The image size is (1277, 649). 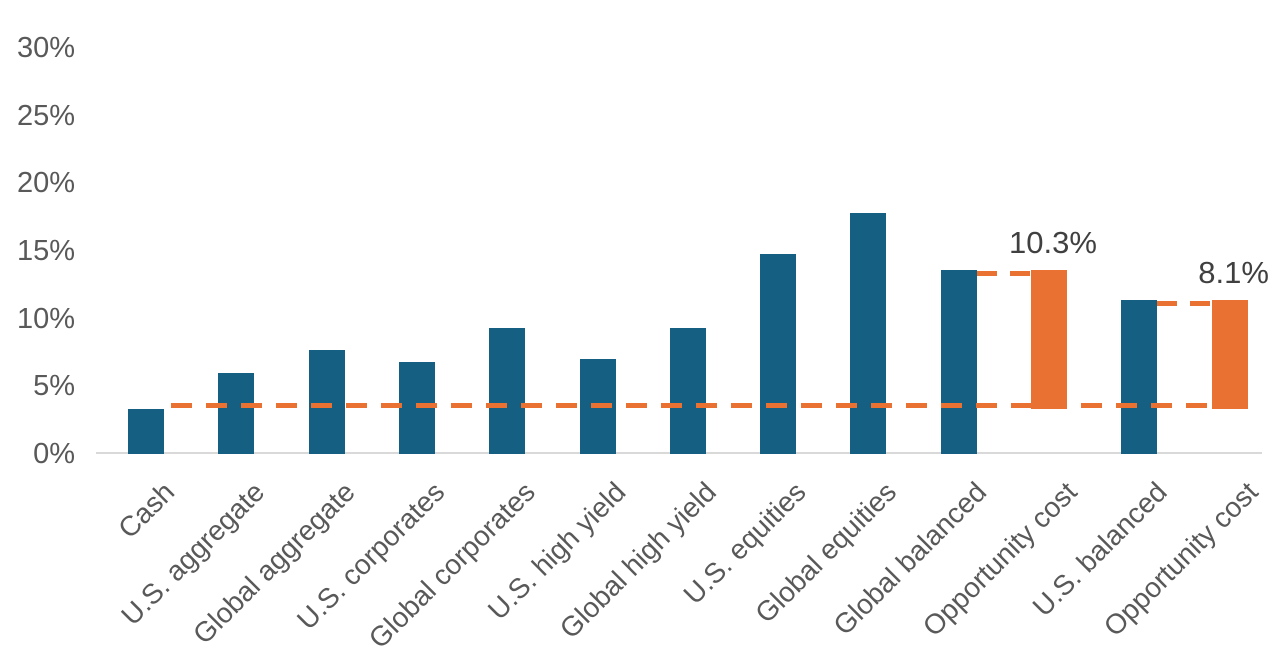 I want to click on x-axis-category-label: Global corporates, so click(x=452, y=562).